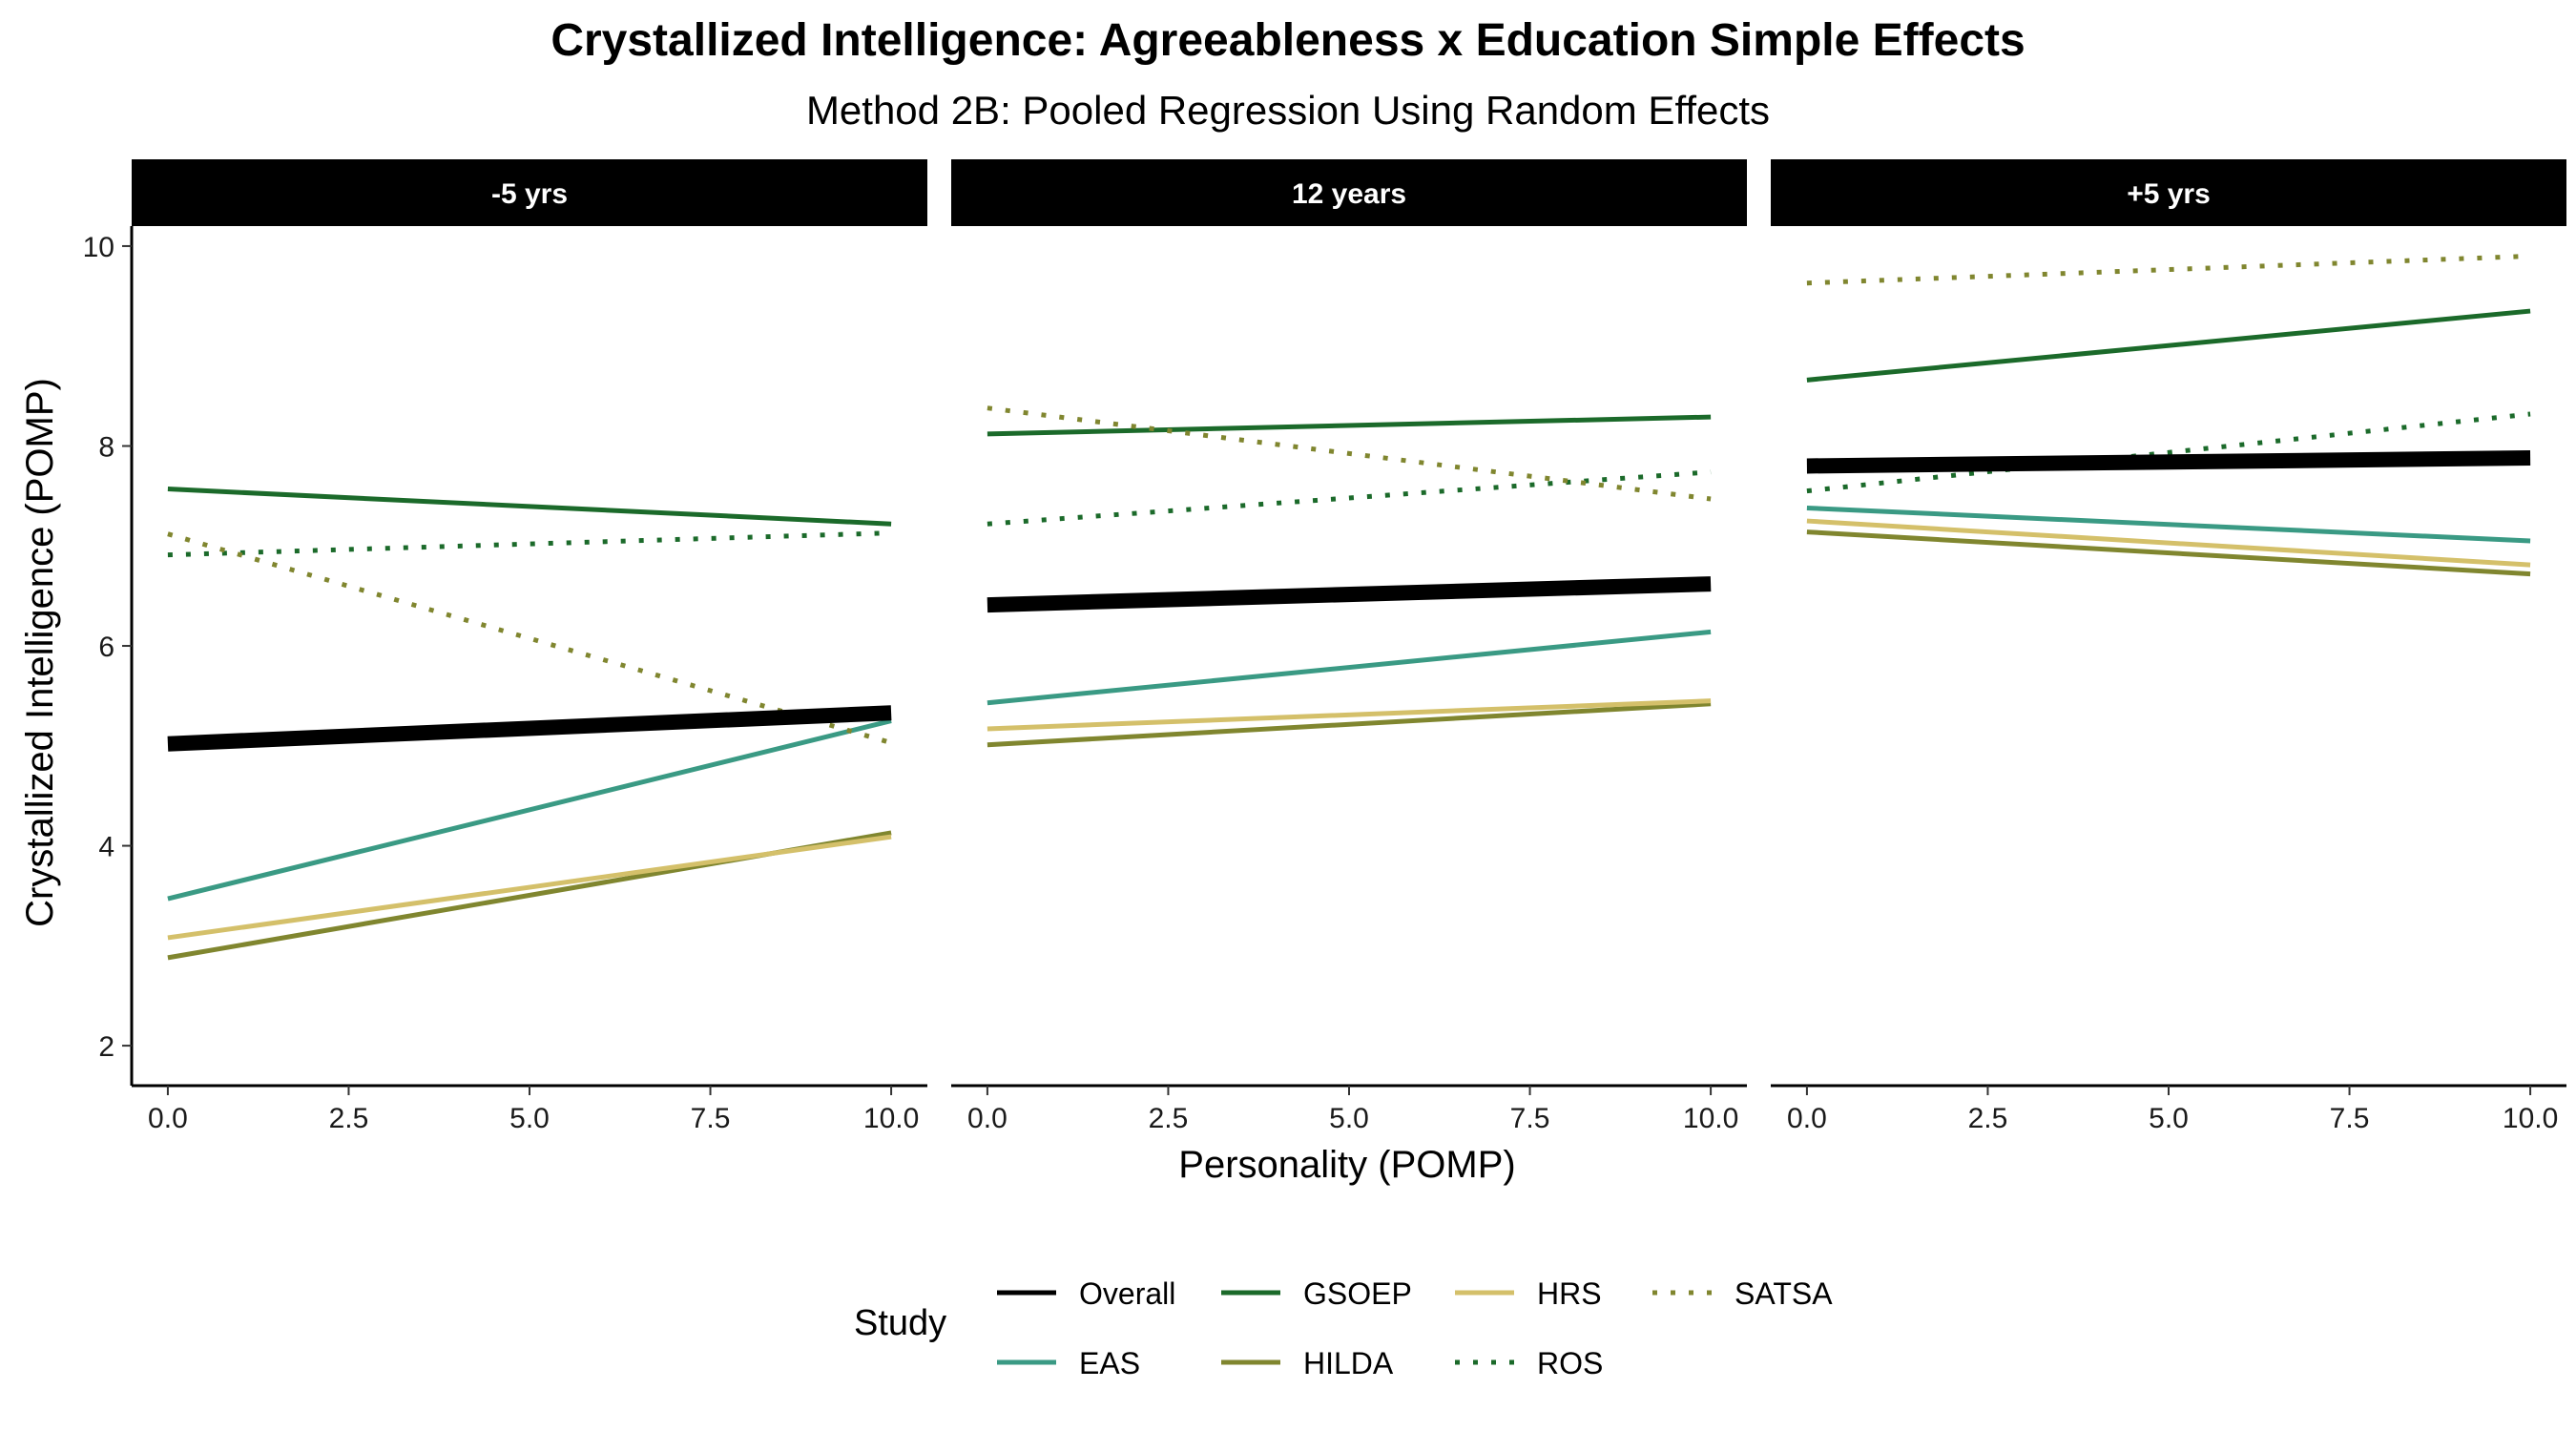  I want to click on y-tick-label: 10, so click(98, 248).